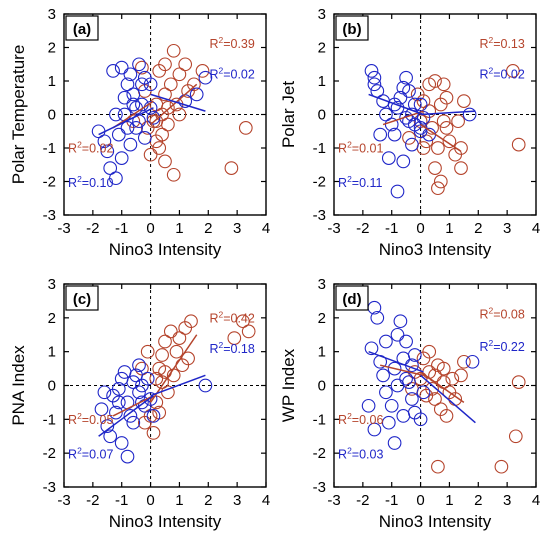 This screenshot has width=545, height=550. I want to click on x-tick-label: 1, so click(179, 228).